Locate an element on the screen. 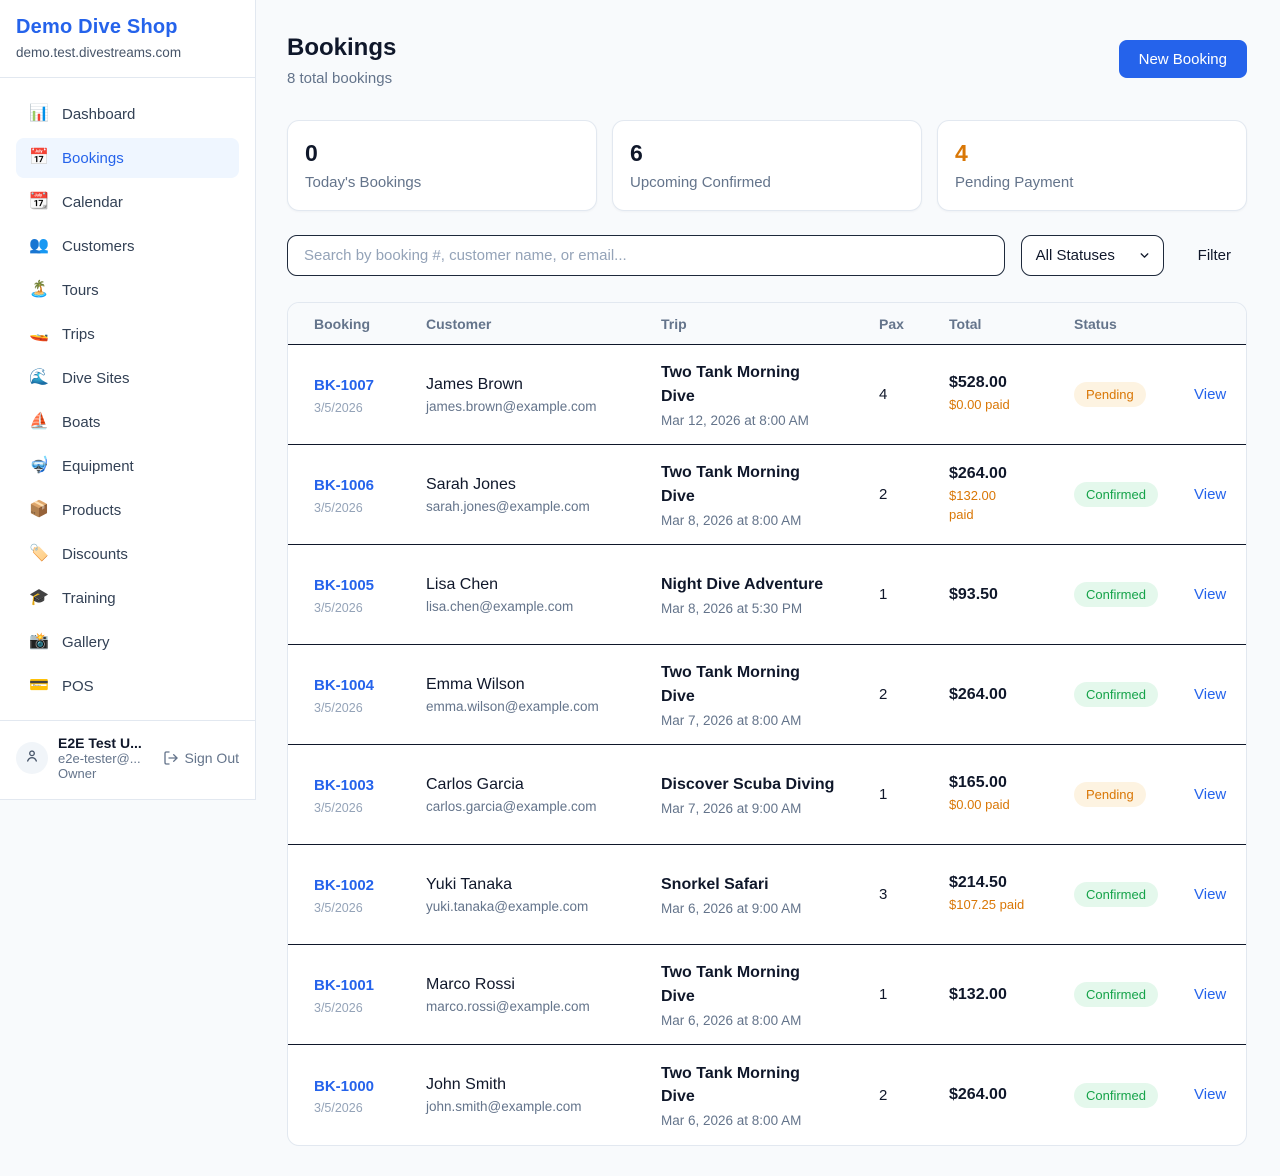 The width and height of the screenshot is (1280, 1176). sign-out-button: Sign Out is located at coordinates (201, 758).